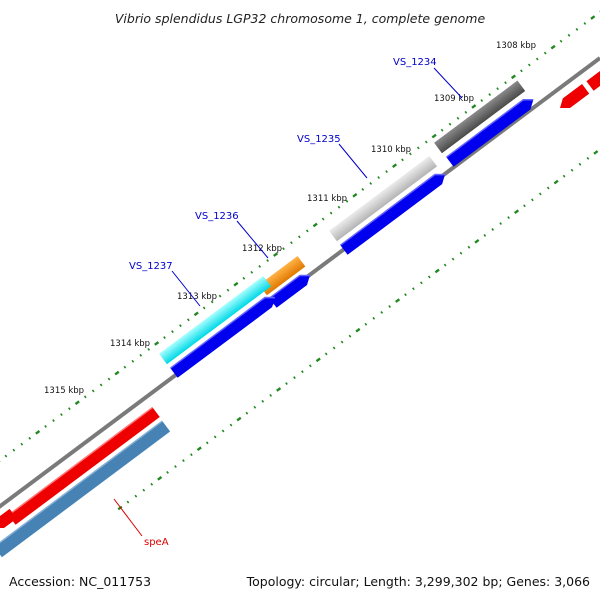 The image size is (600, 600). What do you see at coordinates (156, 542) in the screenshot?
I see `gene-label-spea: speA` at bounding box center [156, 542].